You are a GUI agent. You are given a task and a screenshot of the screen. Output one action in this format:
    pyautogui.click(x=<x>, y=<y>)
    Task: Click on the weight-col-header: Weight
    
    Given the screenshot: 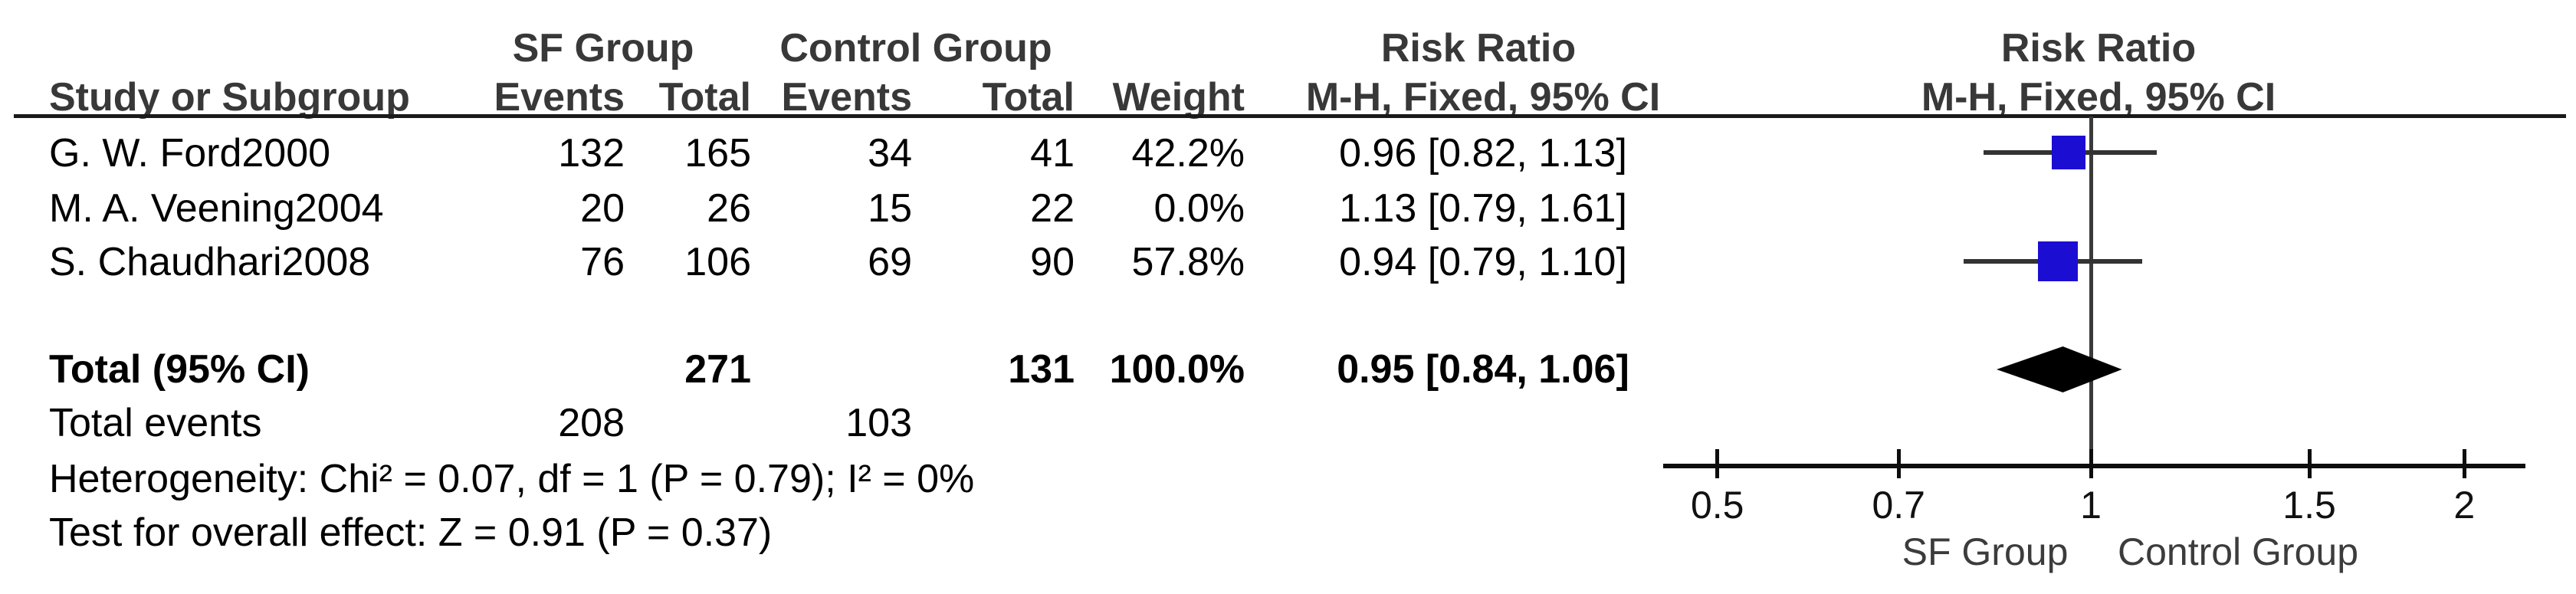 What is the action you would take?
    pyautogui.click(x=1178, y=97)
    